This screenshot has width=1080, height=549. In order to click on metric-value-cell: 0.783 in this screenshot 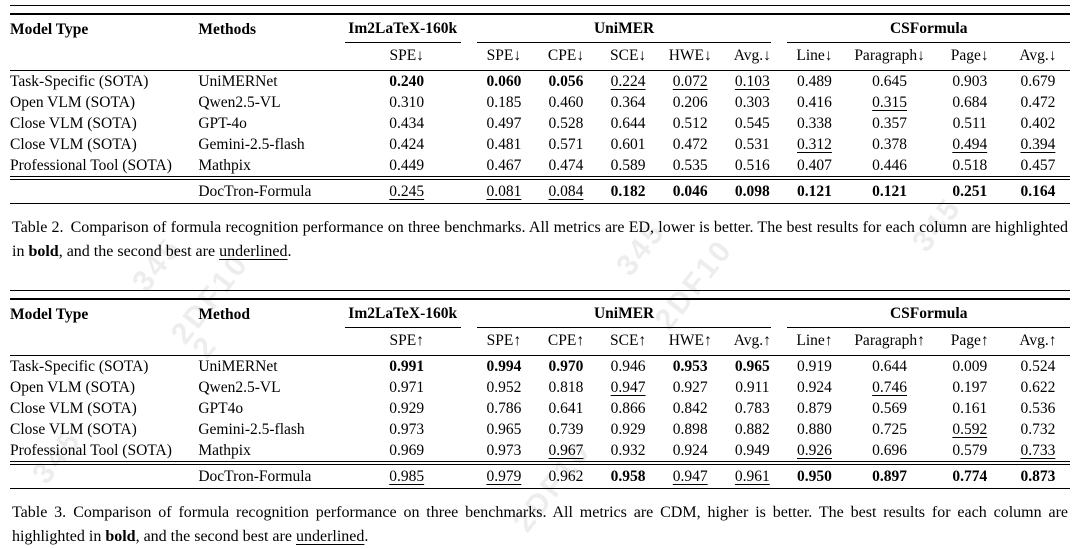, I will do `click(752, 408)`.